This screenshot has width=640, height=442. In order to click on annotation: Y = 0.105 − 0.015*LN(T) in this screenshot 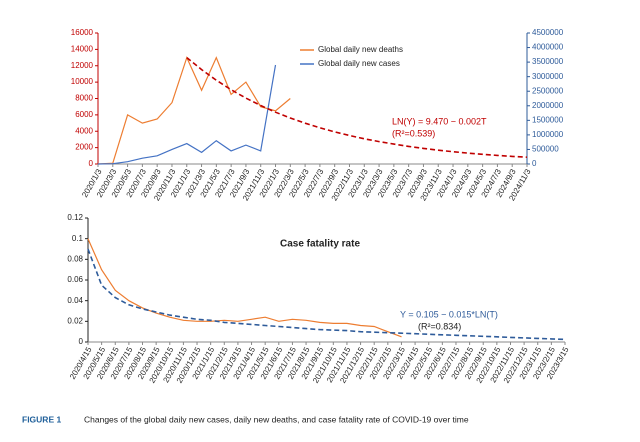, I will do `click(449, 314)`.